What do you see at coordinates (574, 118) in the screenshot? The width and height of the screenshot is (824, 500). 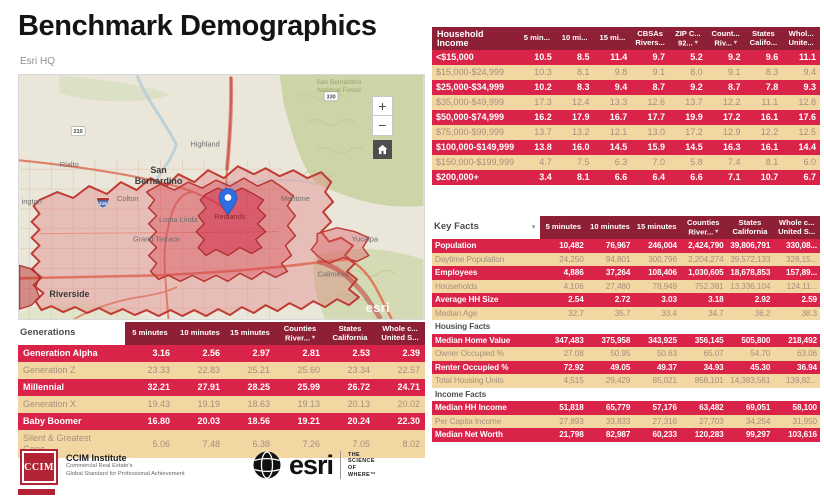 I see `cell: 17.9` at bounding box center [574, 118].